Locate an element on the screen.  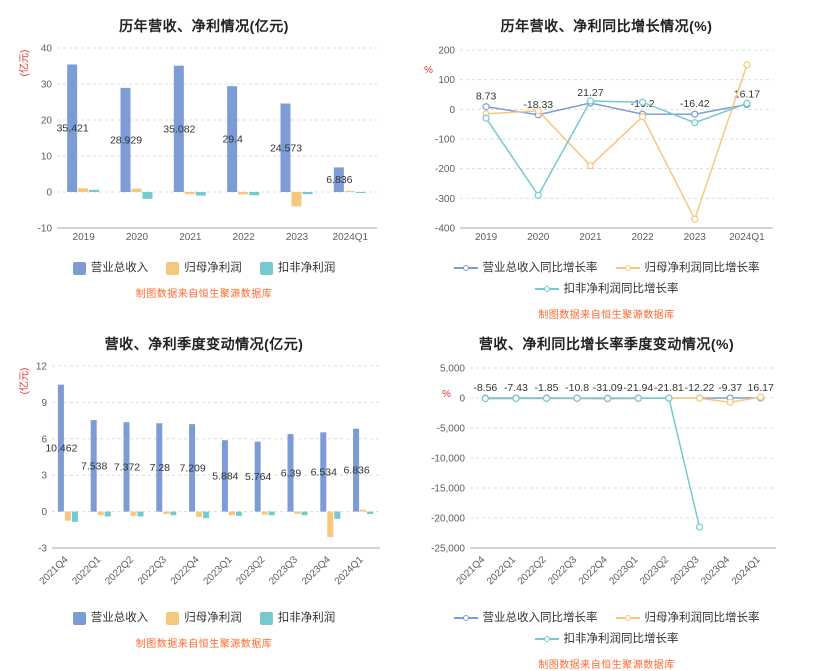
svg-text: 21.27 is located at coordinates (590, 93).